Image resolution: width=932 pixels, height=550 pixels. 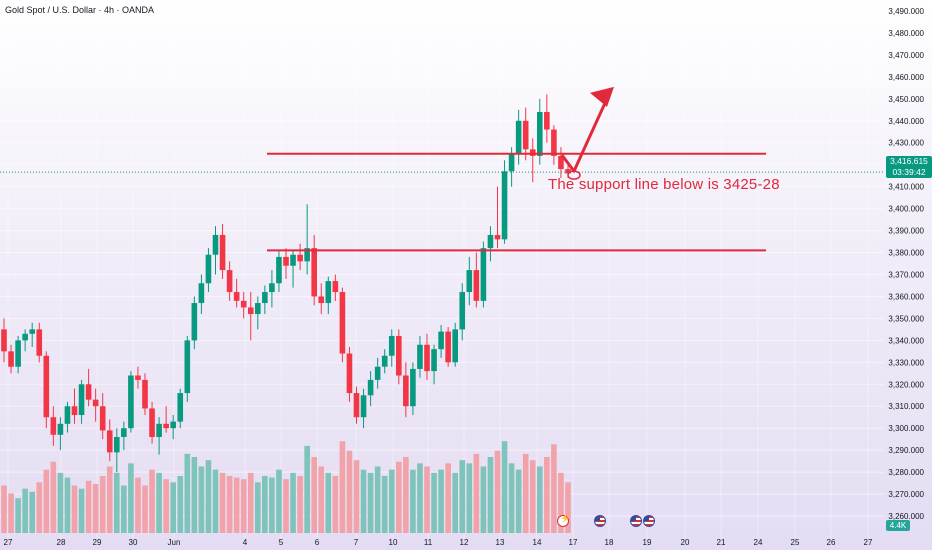 What do you see at coordinates (573, 542) in the screenshot?
I see `x-tick-label: 17` at bounding box center [573, 542].